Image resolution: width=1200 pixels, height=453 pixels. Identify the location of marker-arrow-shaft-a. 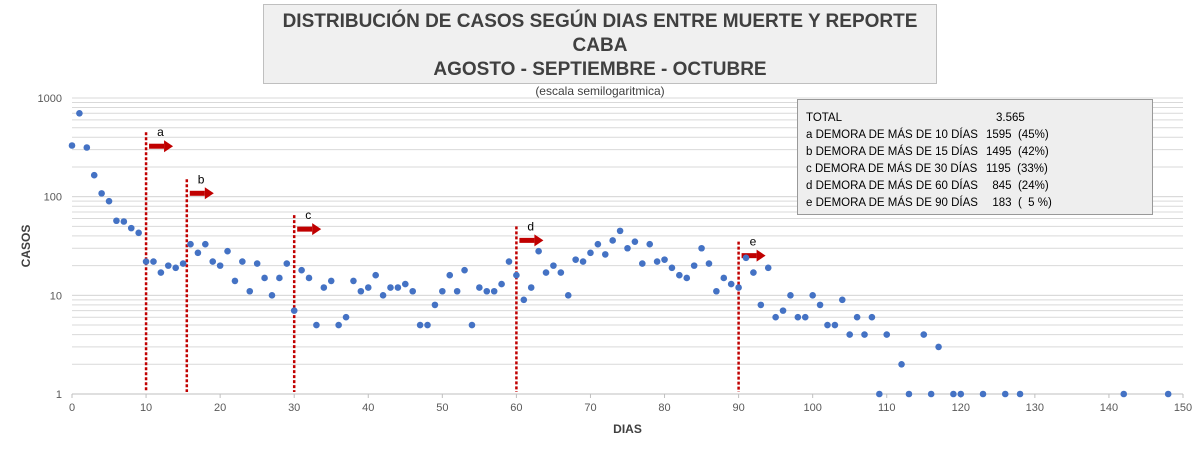
(157, 146).